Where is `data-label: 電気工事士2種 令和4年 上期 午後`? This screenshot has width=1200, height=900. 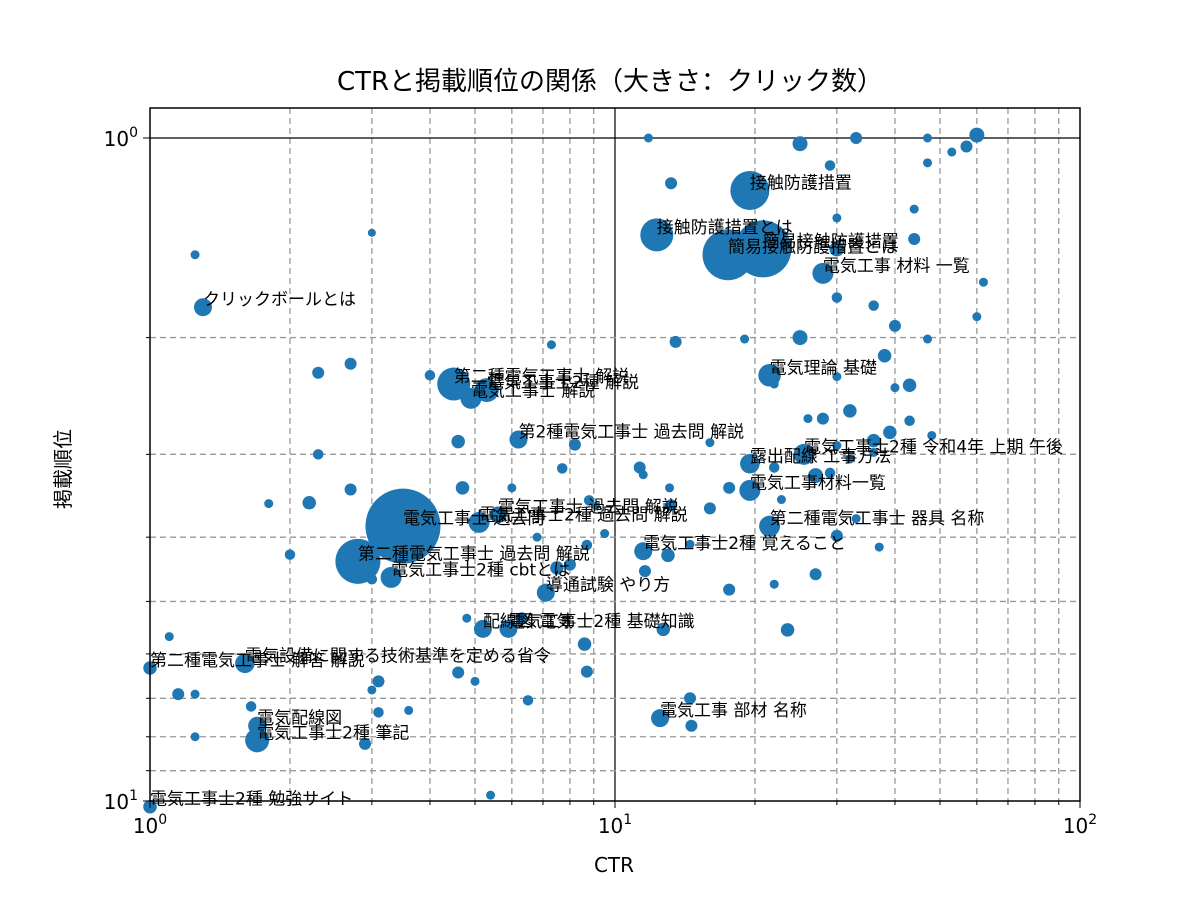
data-label: 電気工事士2種 令和4年 上期 午後 is located at coordinates (933, 447).